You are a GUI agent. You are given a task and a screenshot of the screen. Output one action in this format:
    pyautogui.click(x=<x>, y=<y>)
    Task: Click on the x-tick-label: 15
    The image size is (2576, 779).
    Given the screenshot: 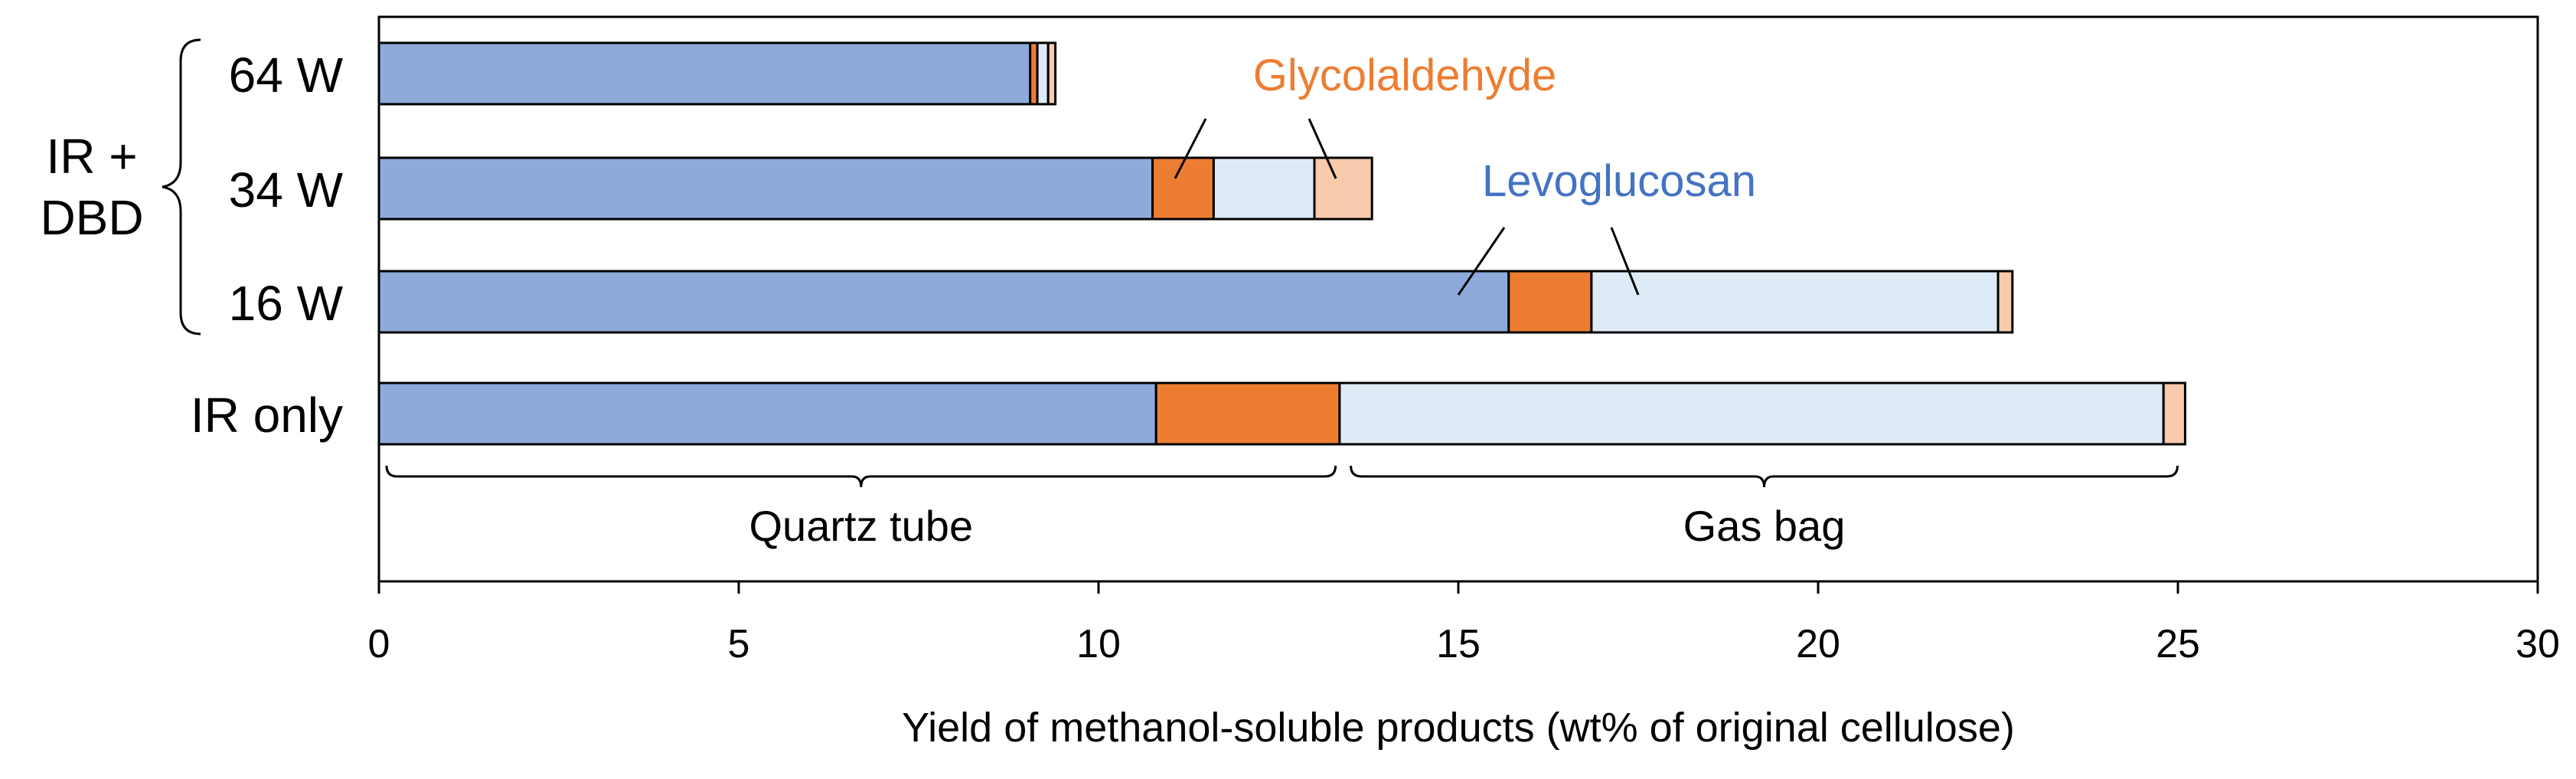 What is the action you would take?
    pyautogui.click(x=1458, y=644)
    